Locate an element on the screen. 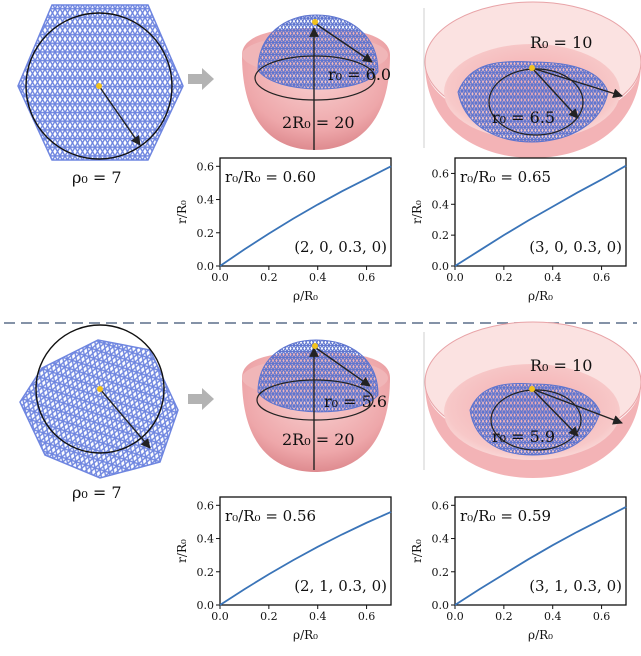  bowl-R0-label-2: R₀ = 10 is located at coordinates (561, 365).